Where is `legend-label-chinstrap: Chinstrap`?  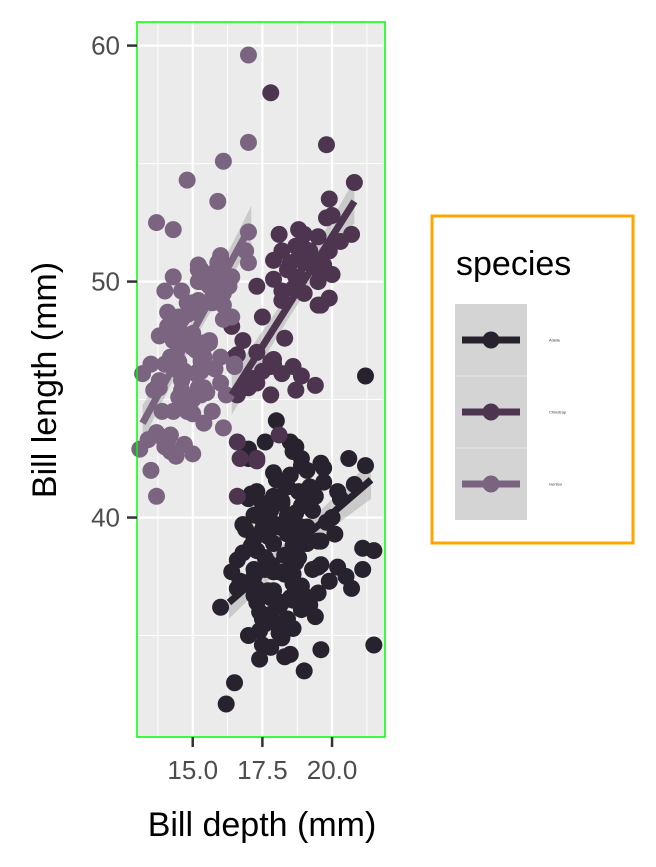
legend-label-chinstrap: Chinstrap is located at coordinates (558, 412).